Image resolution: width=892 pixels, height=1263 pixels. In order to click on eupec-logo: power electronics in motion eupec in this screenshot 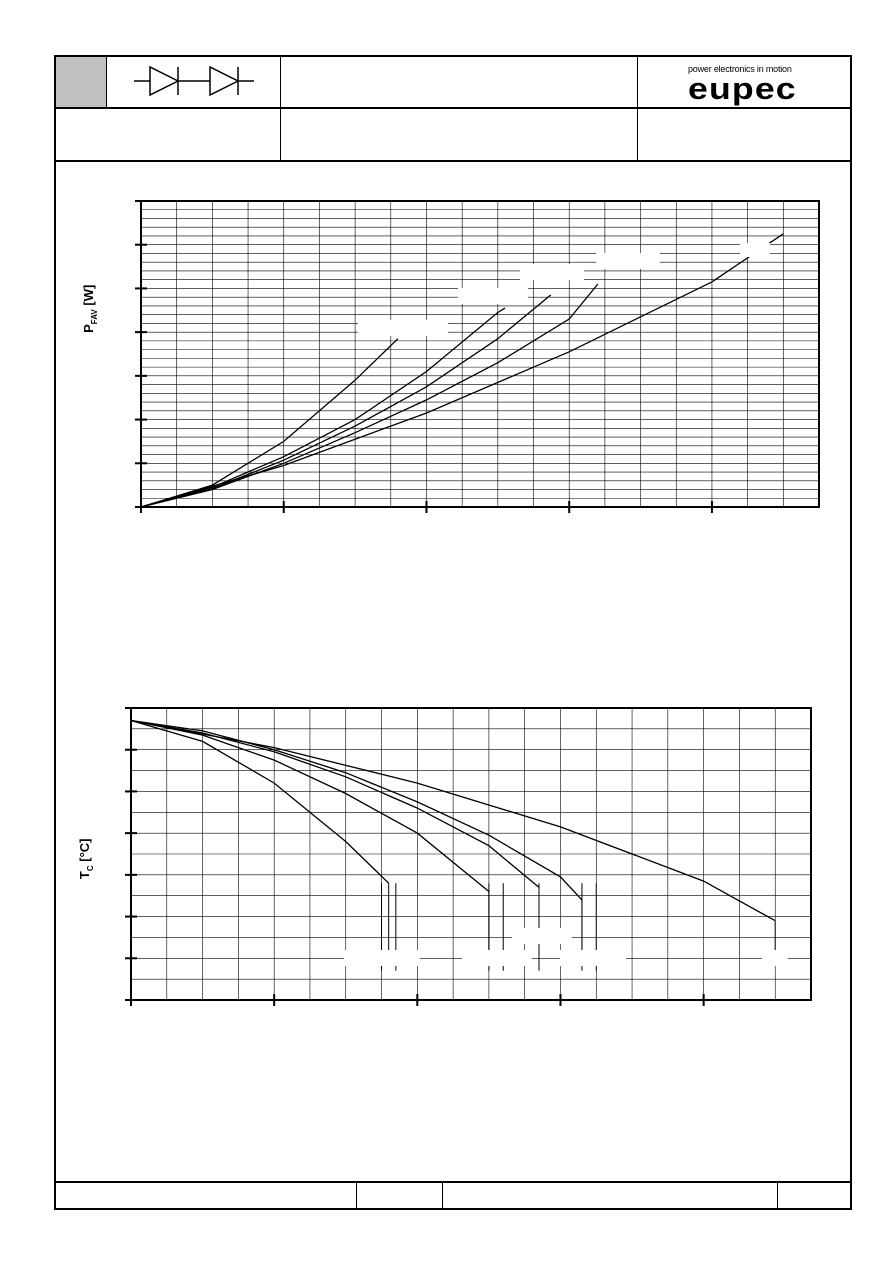, I will do `click(748, 86)`.